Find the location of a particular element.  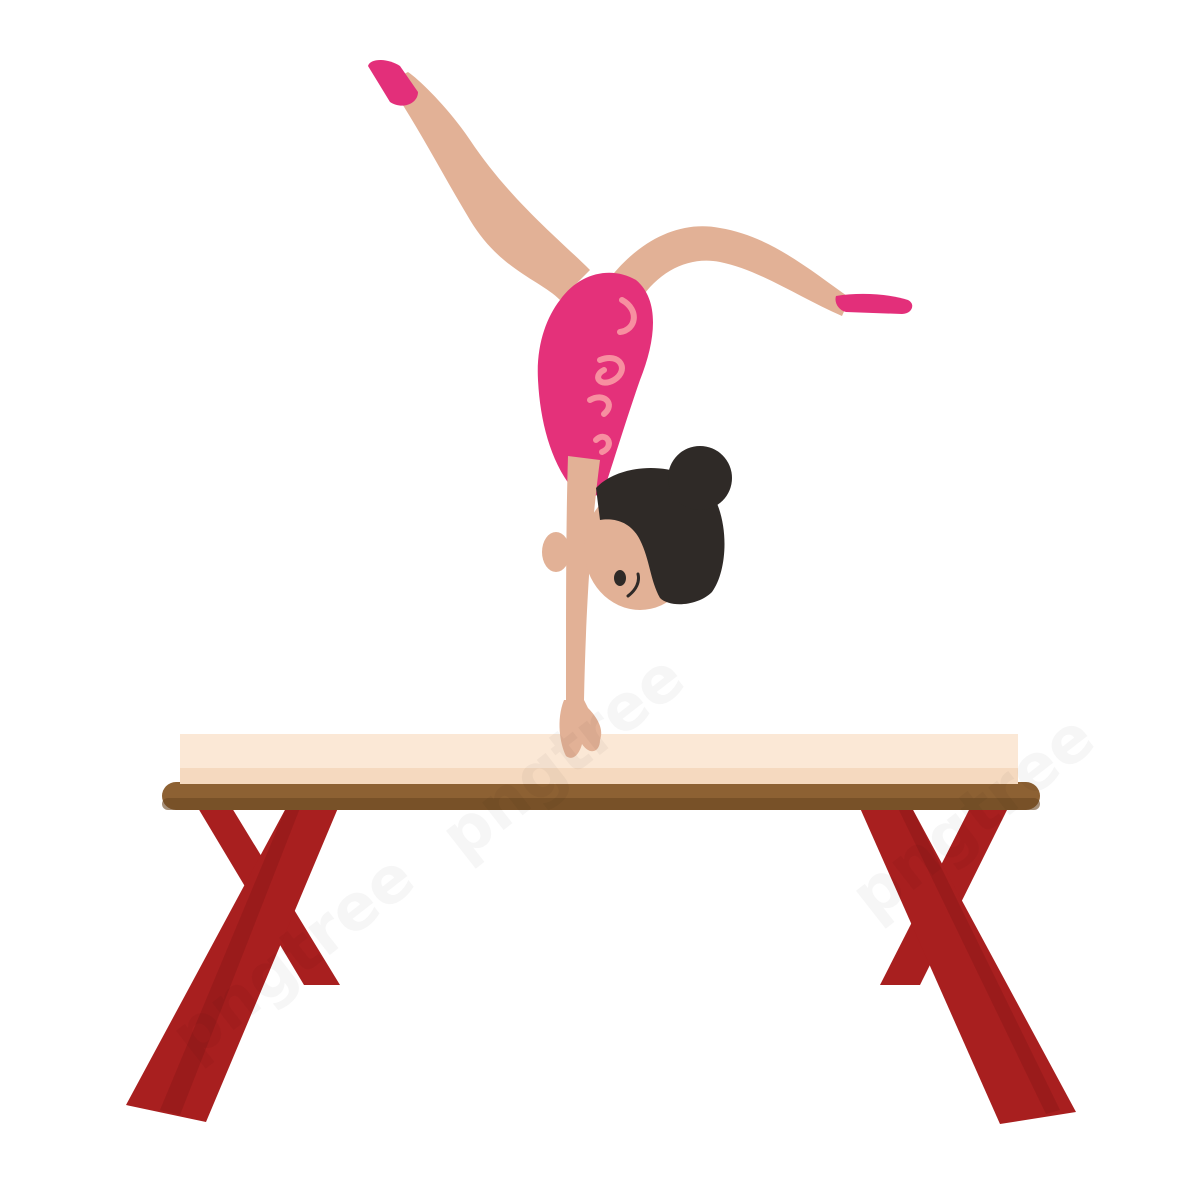

gymnast-ear is located at coordinates (556, 552).